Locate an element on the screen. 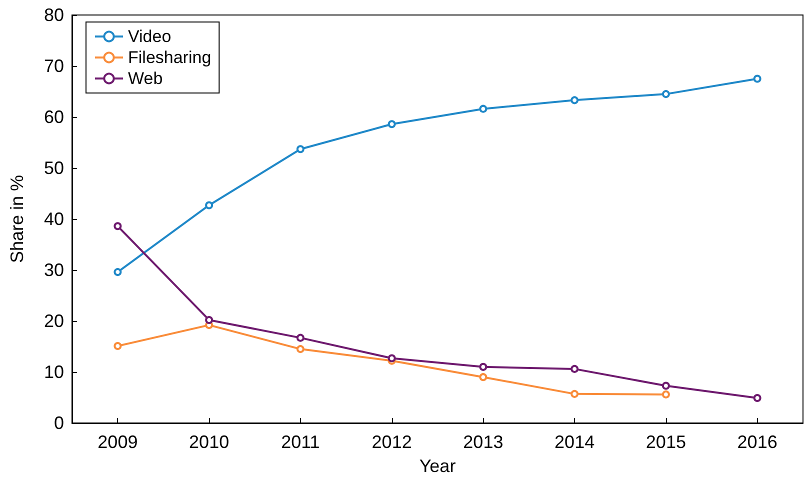  legend-label: Video is located at coordinates (150, 36).